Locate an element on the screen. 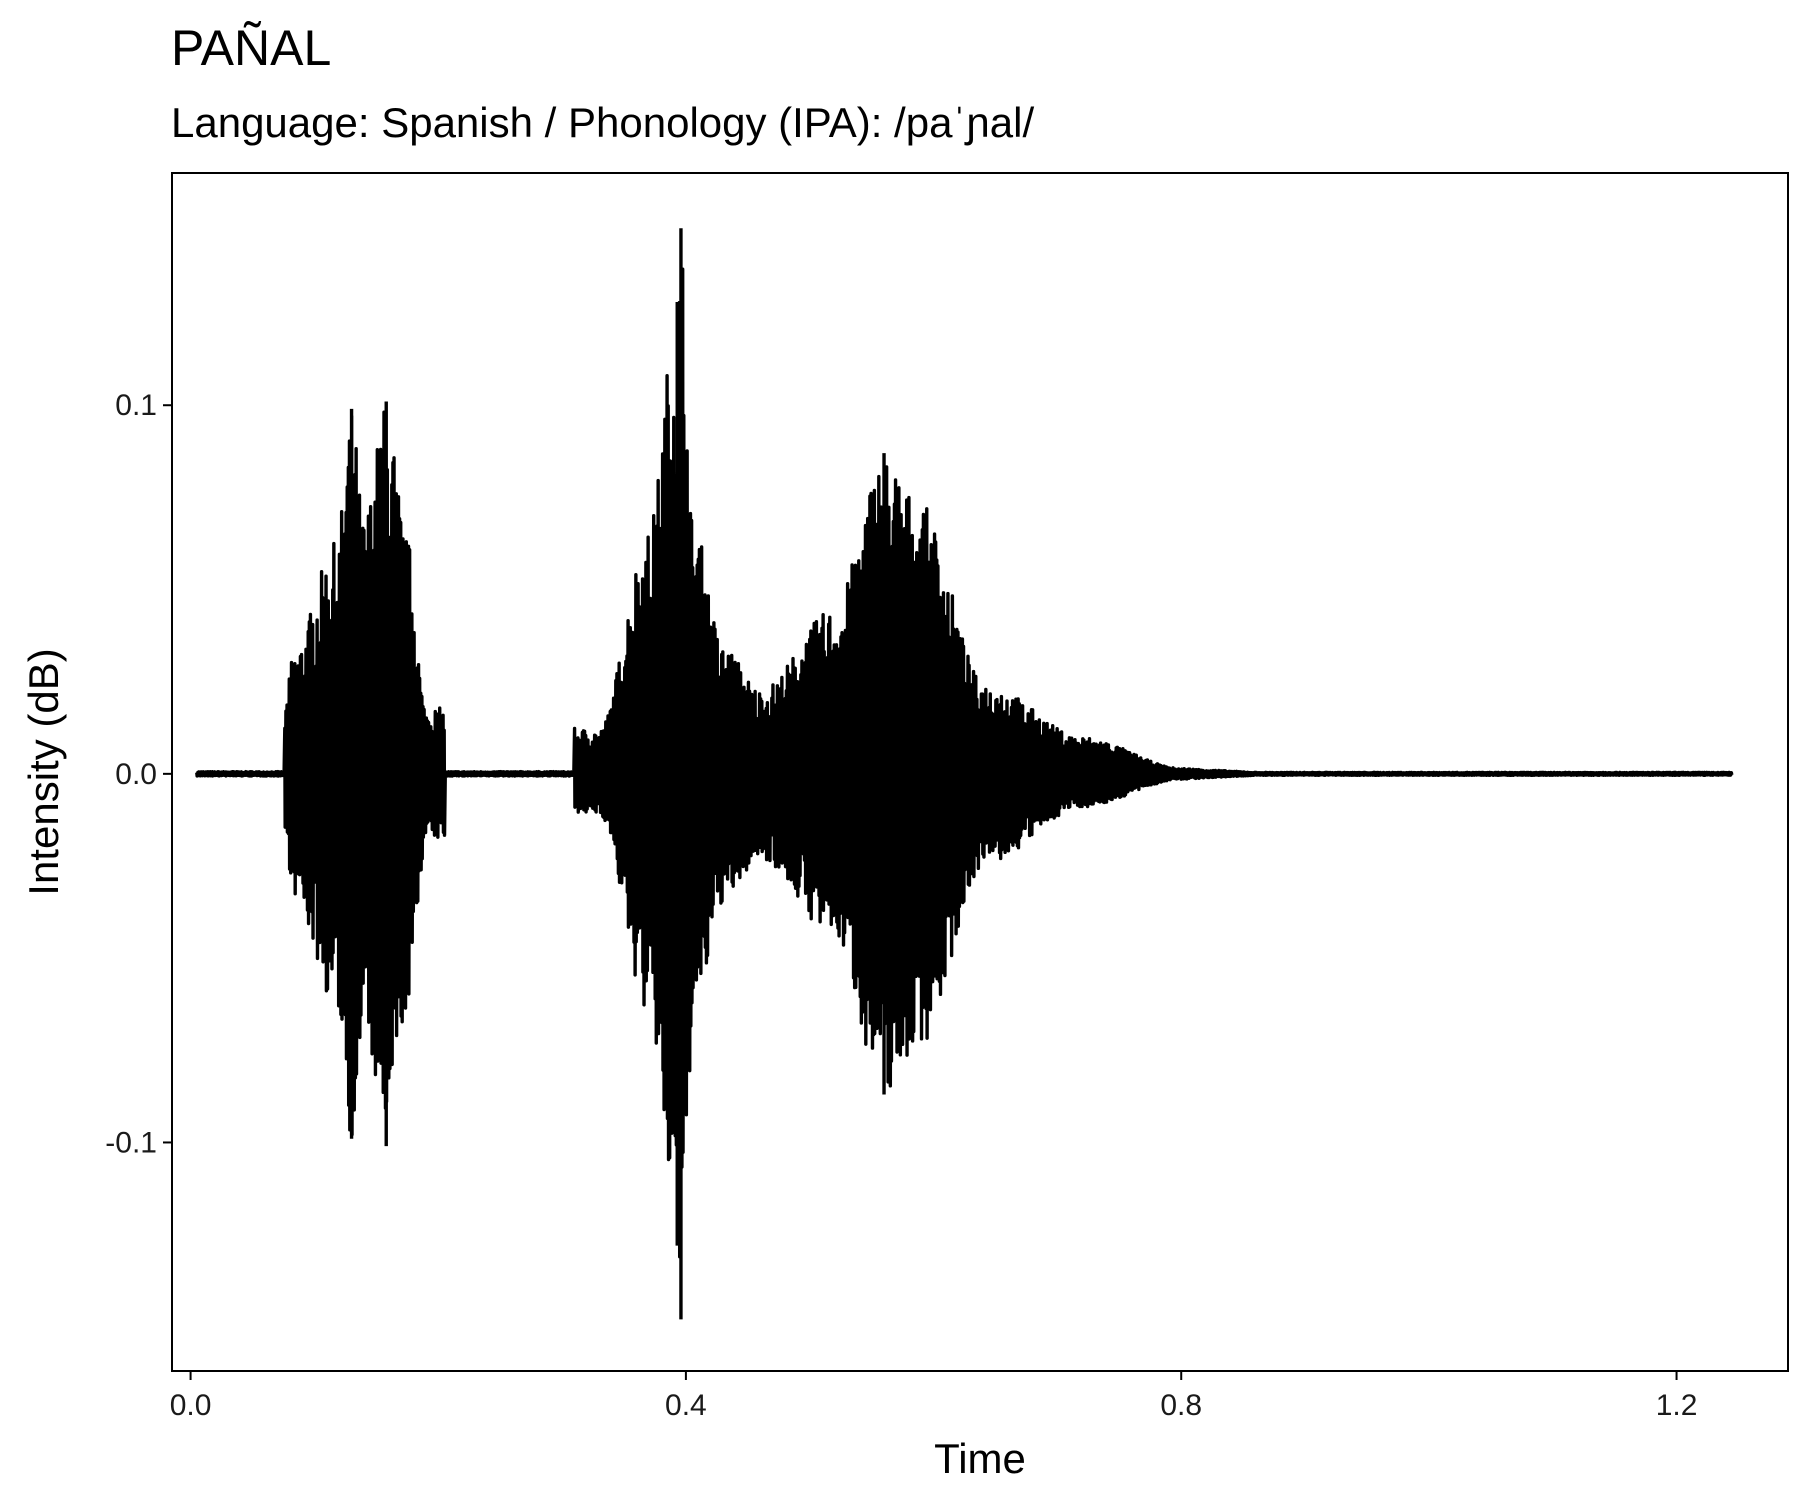 Image resolution: width=1800 pixels, height=1500 pixels. y-tick-label: 0.0 is located at coordinates (136, 774).